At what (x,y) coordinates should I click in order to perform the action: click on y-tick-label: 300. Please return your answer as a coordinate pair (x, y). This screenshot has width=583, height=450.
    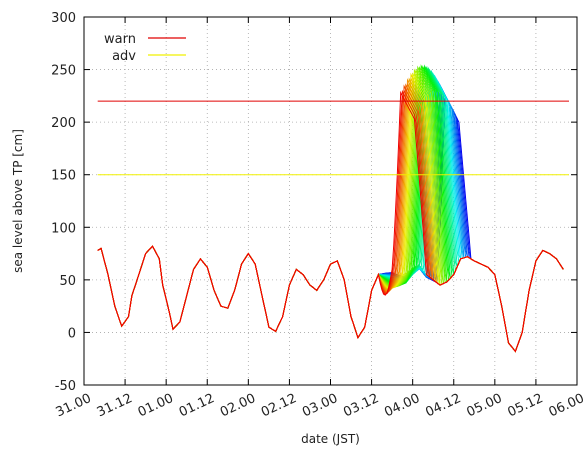
    Looking at the image, I should click on (63, 18).